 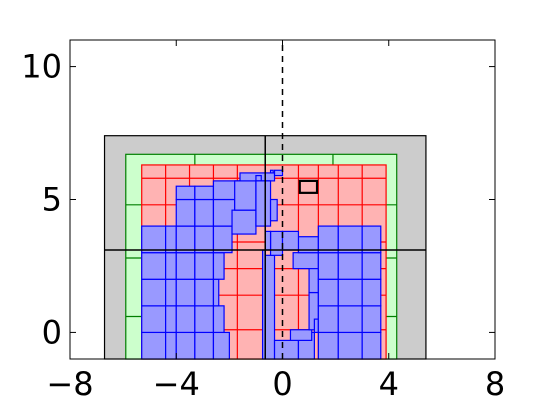 I want to click on x-tick-label: −8, so click(x=69, y=382).